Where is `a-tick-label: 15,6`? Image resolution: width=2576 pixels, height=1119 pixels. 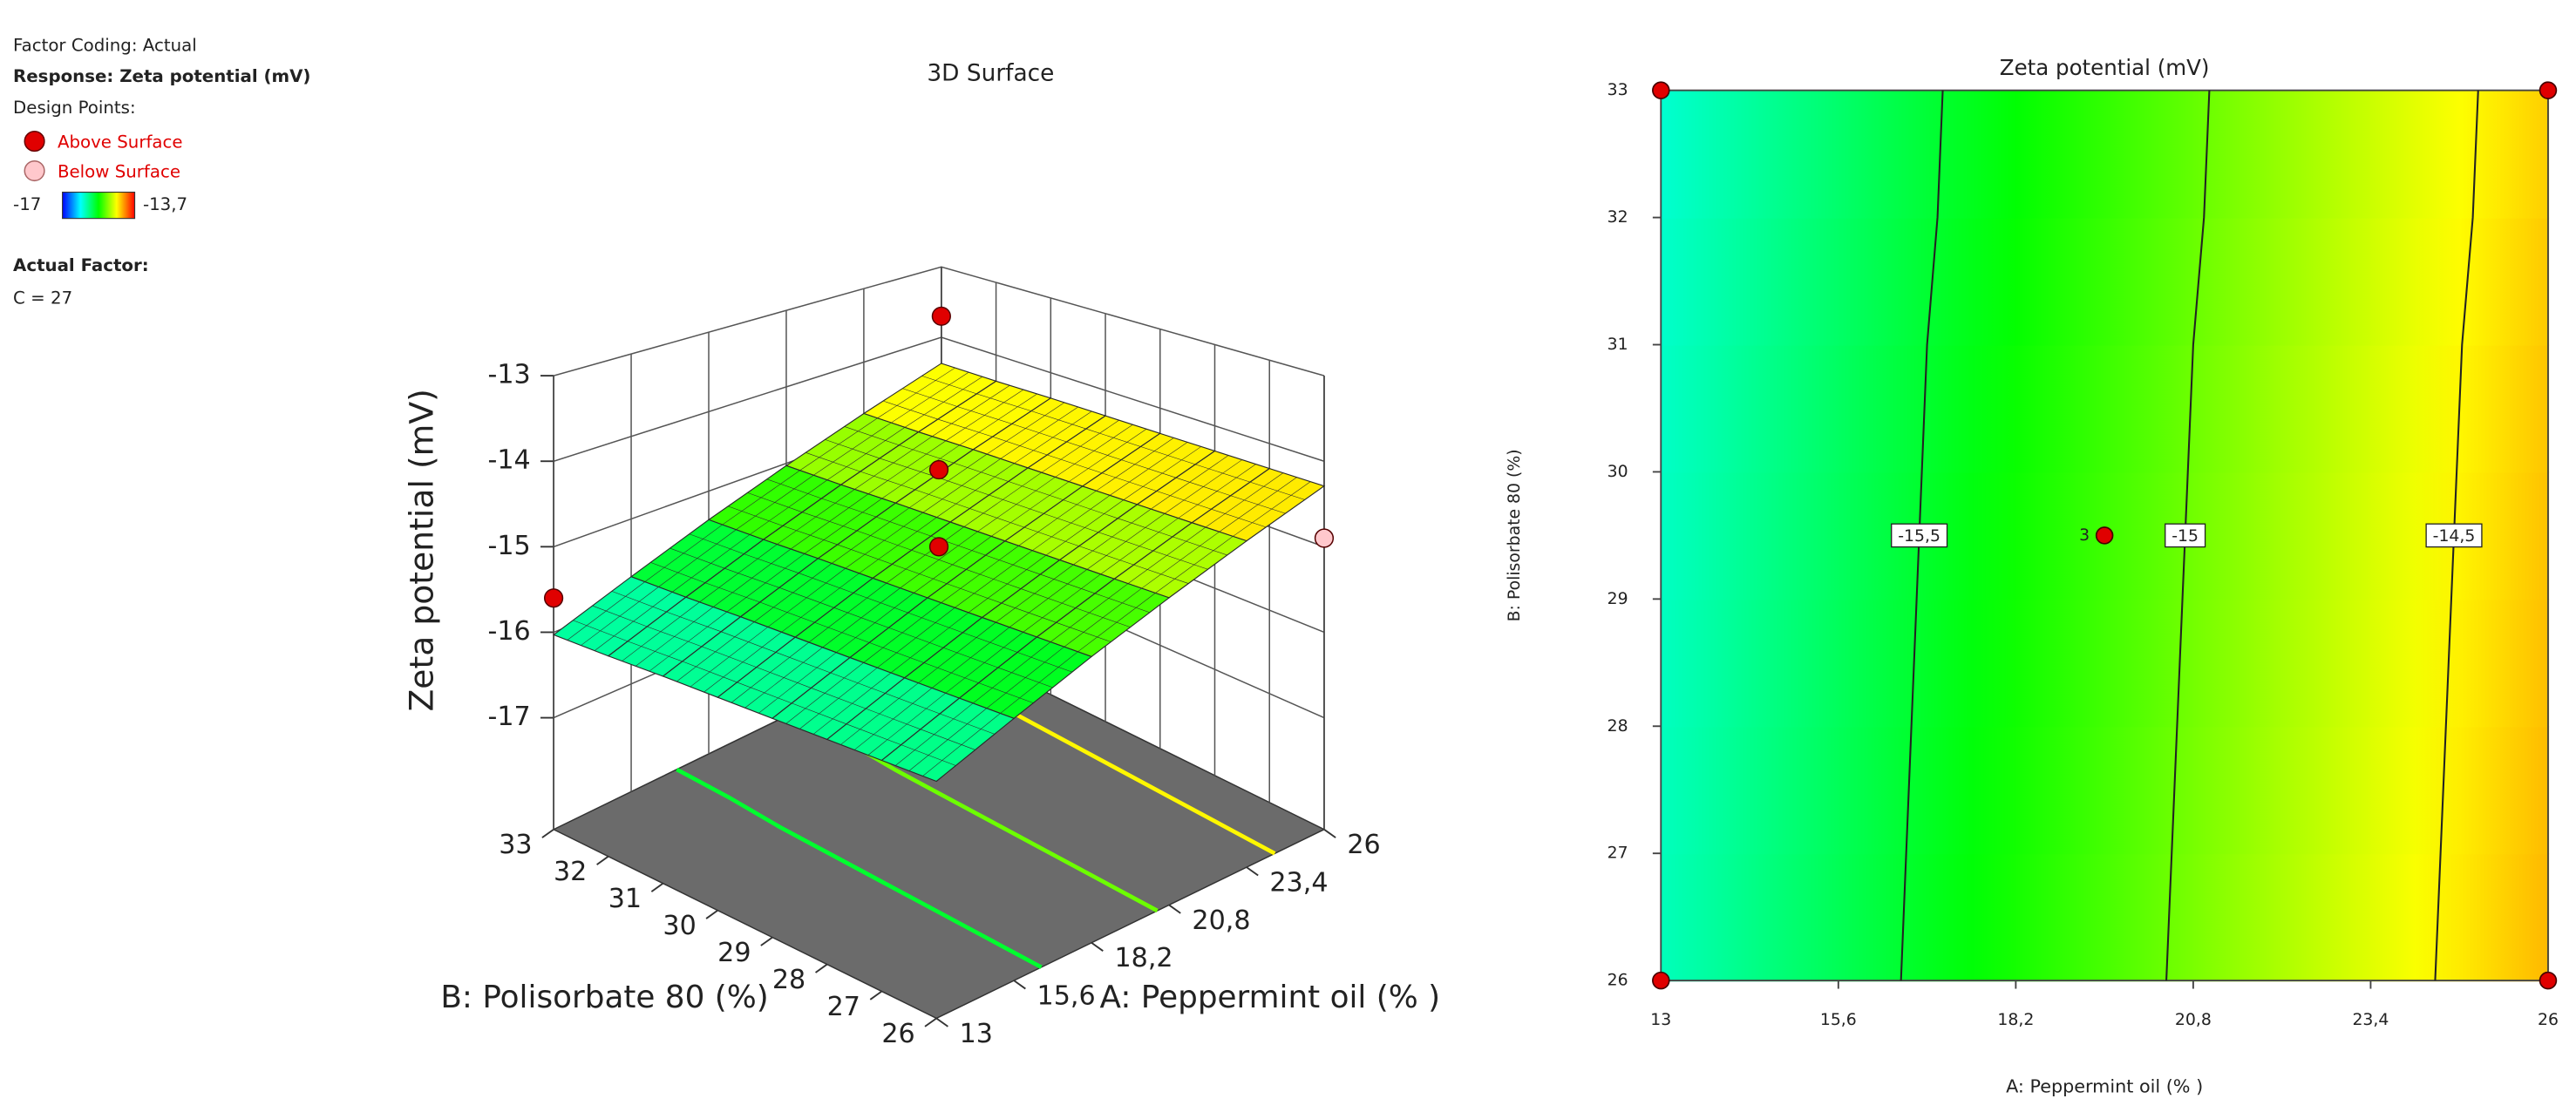
a-tick-label: 15,6 is located at coordinates (1066, 995).